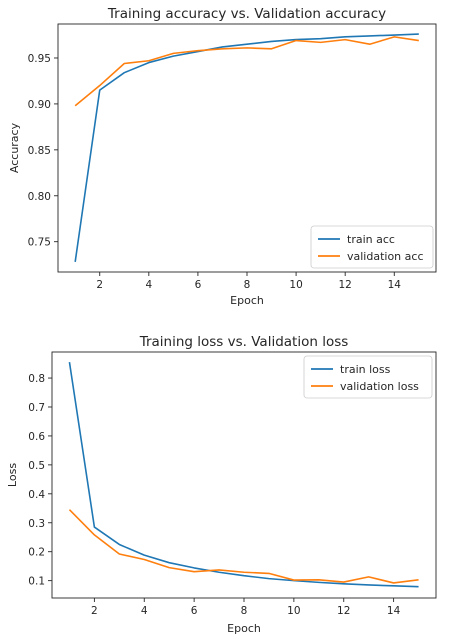 The width and height of the screenshot is (451, 640). Describe the element at coordinates (39, 105) in the screenshot. I see `y-tick-label: 0.90` at that location.